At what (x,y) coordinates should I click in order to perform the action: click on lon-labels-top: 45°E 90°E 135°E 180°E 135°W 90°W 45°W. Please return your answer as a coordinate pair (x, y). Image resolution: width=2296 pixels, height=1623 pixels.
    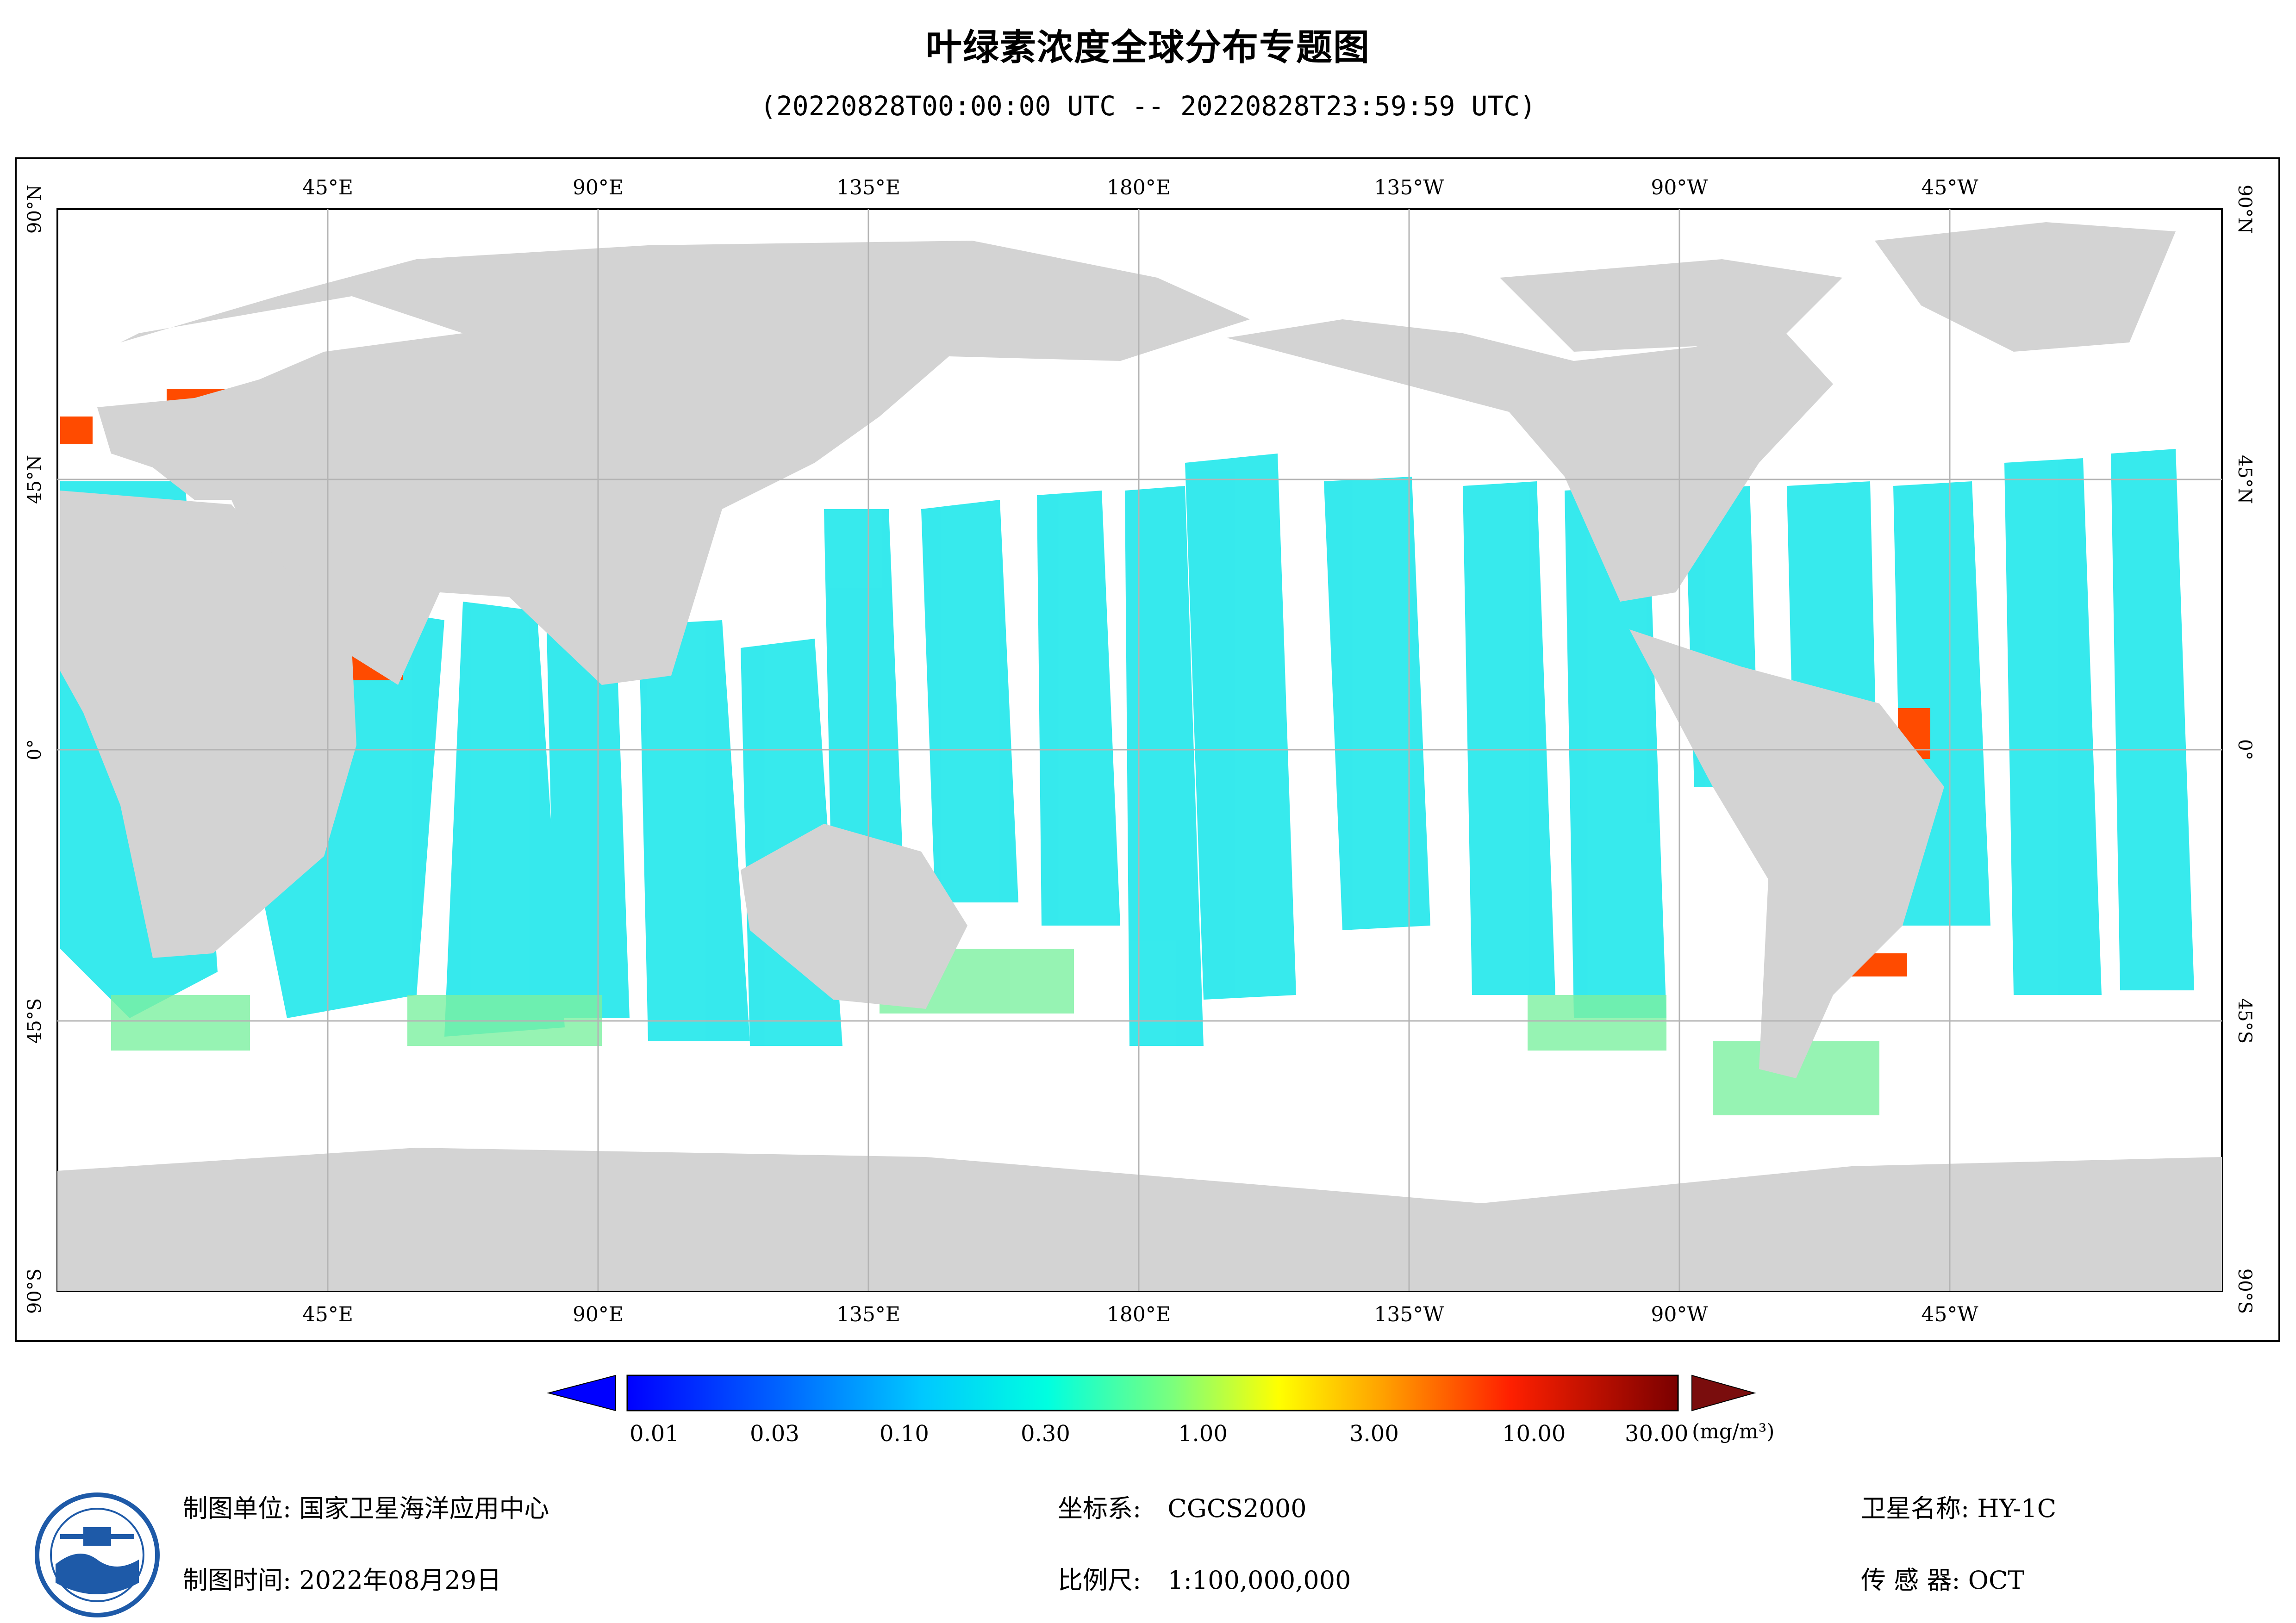
    Looking at the image, I should click on (1140, 187).